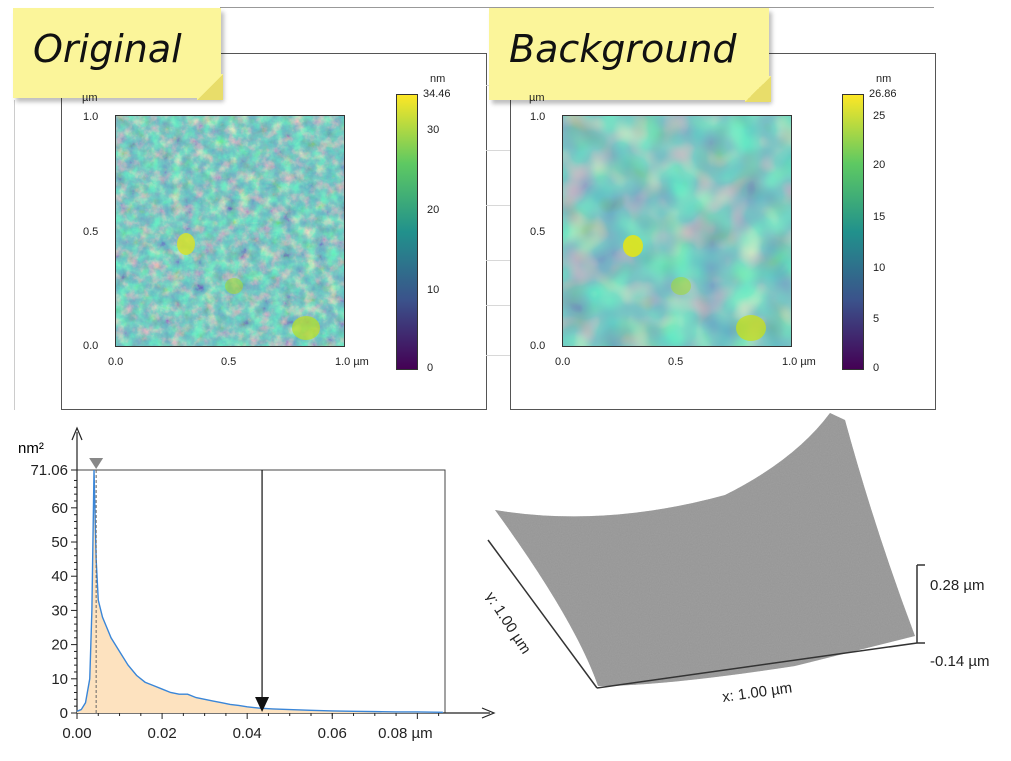 The height and width of the screenshot is (761, 1011). What do you see at coordinates (90, 98) in the screenshot?
I see `original-y-unit: µm` at bounding box center [90, 98].